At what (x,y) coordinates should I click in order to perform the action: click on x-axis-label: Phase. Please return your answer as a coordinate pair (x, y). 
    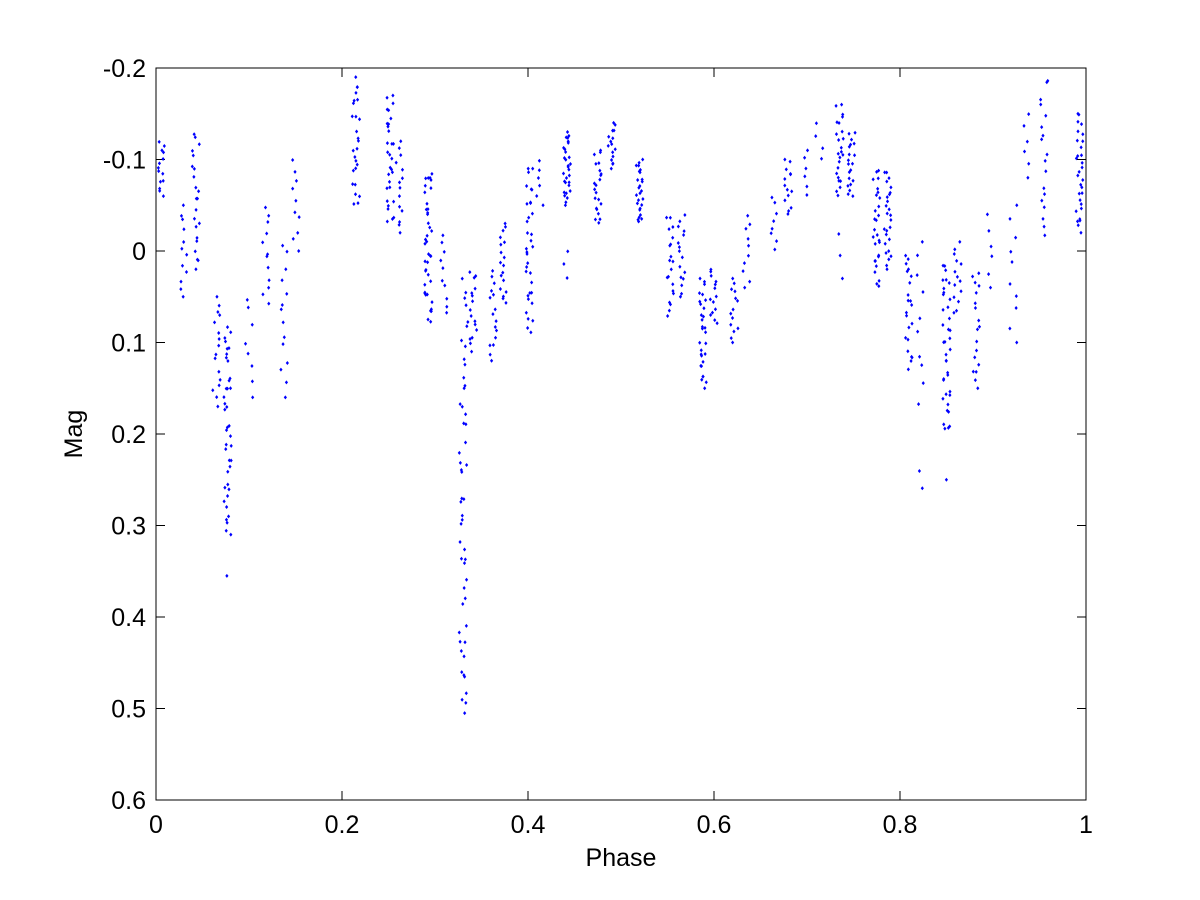
    Looking at the image, I should click on (621, 858).